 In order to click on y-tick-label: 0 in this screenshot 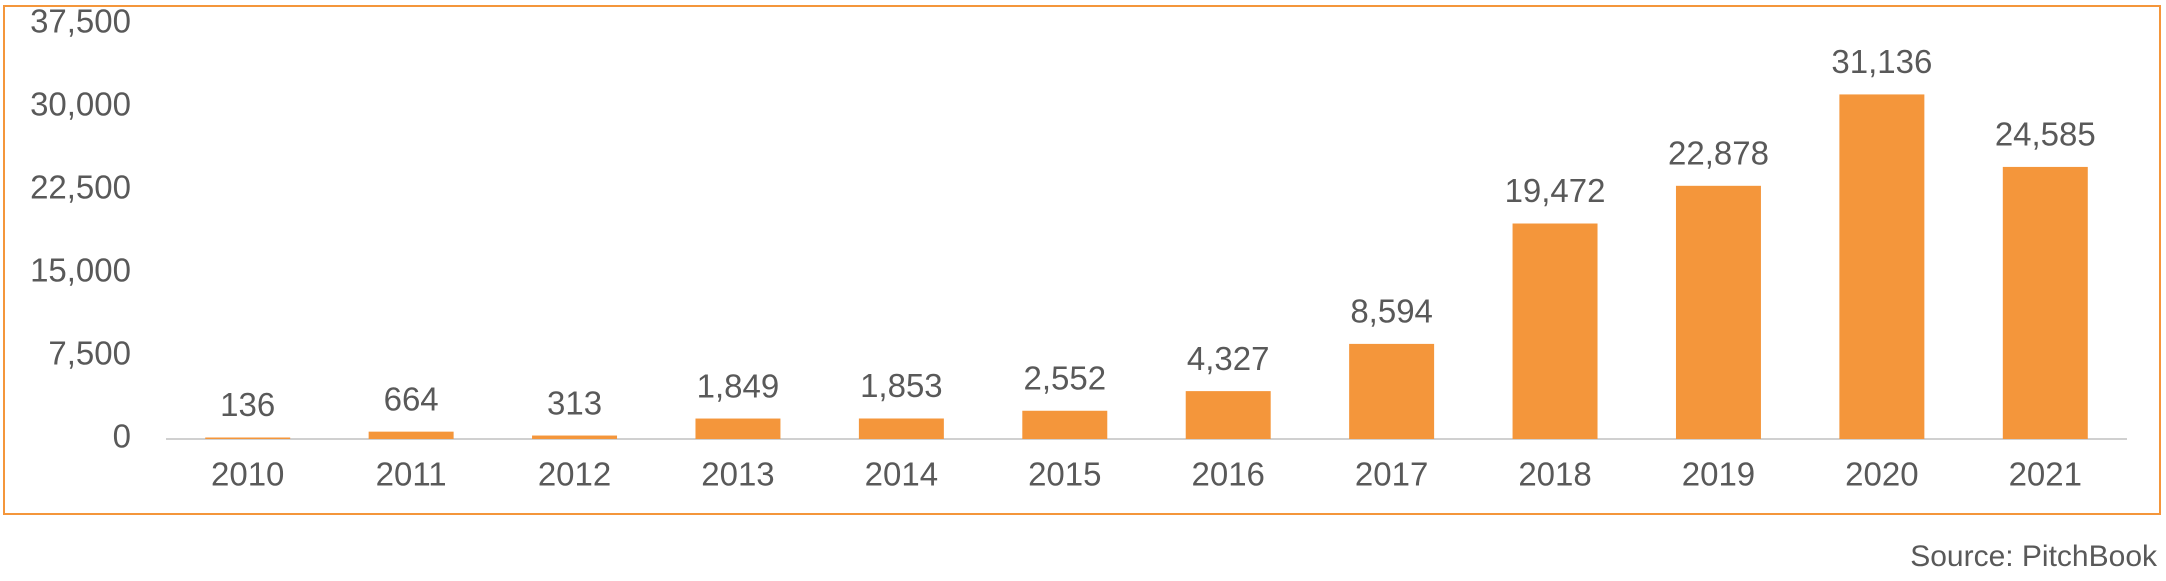, I will do `click(122, 436)`.